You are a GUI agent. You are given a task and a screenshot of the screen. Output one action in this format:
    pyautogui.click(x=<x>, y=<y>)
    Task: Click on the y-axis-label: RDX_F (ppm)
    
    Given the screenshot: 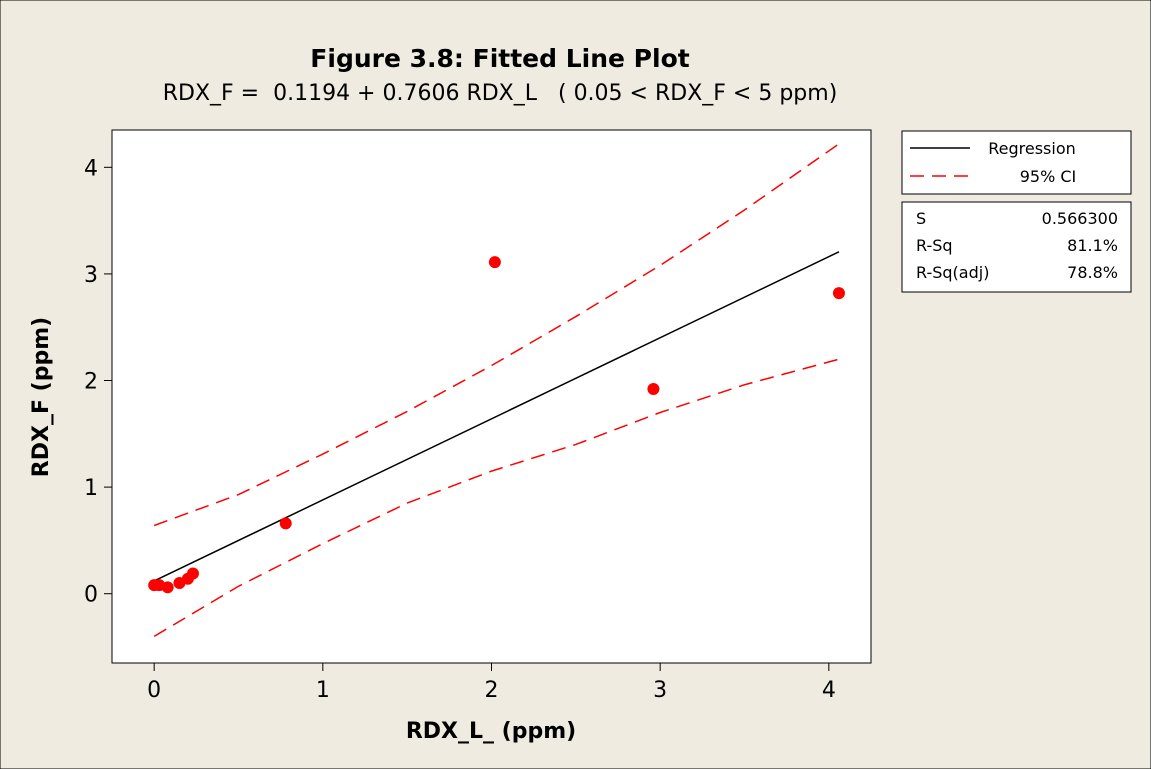 What is the action you would take?
    pyautogui.click(x=41, y=397)
    